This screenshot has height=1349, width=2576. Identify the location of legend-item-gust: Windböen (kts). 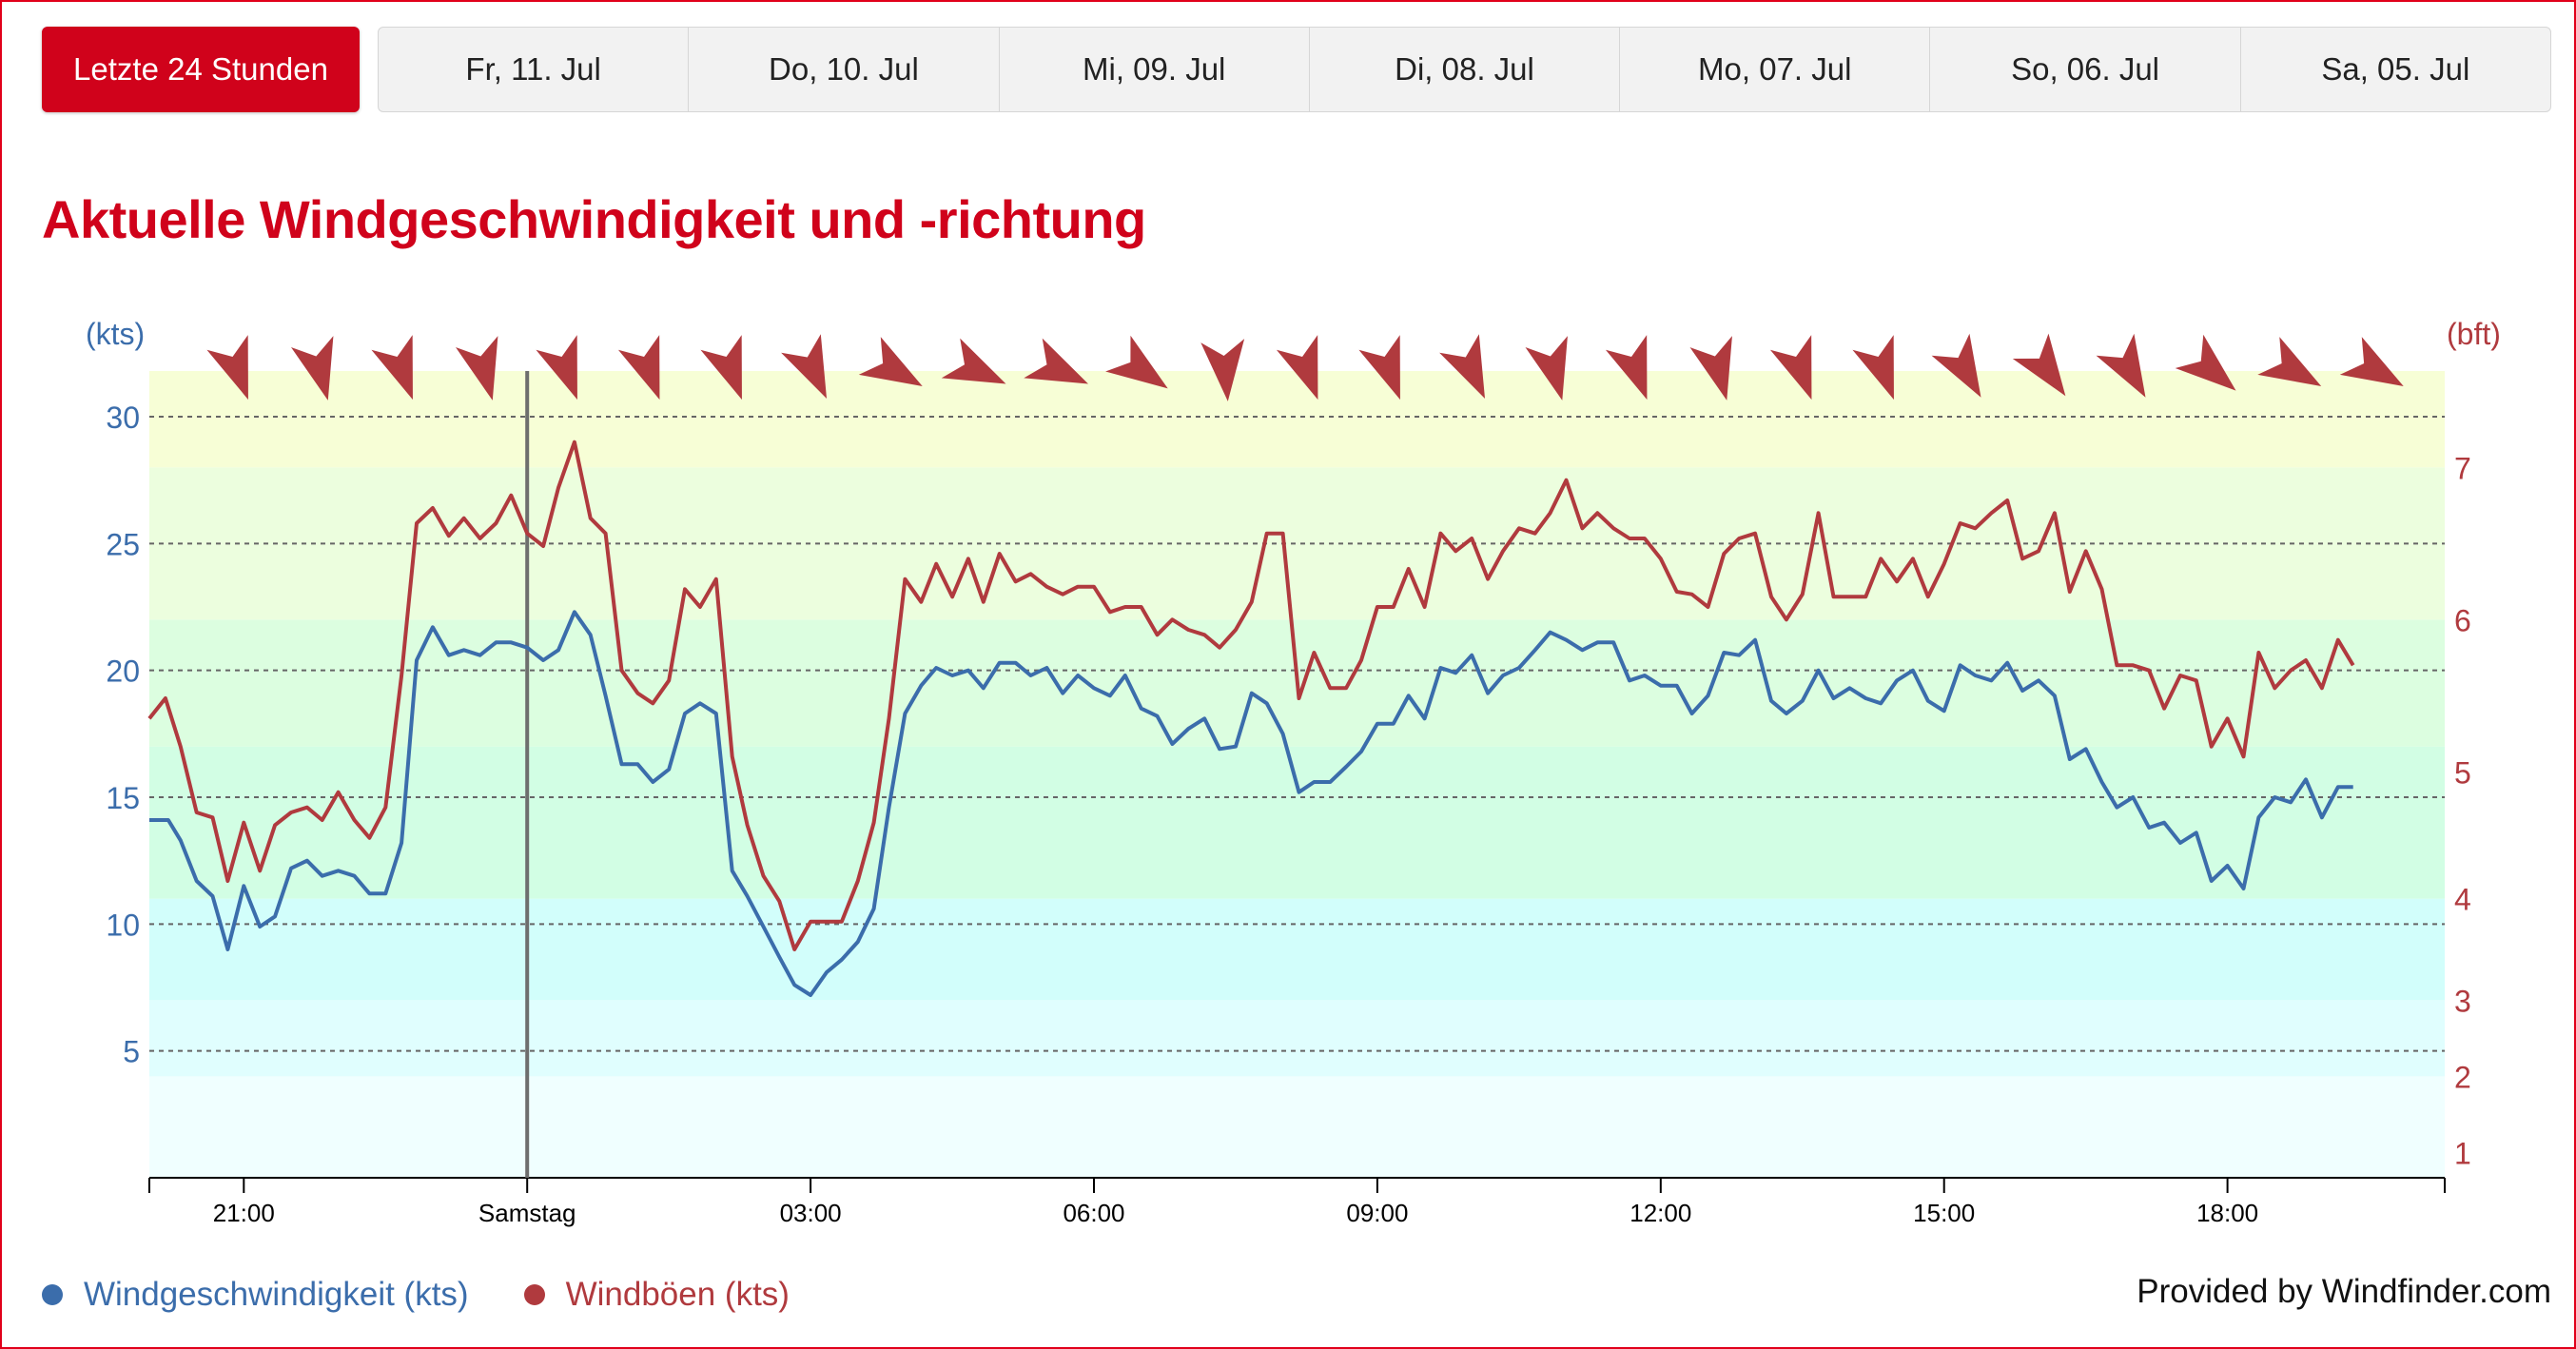
(656, 1295).